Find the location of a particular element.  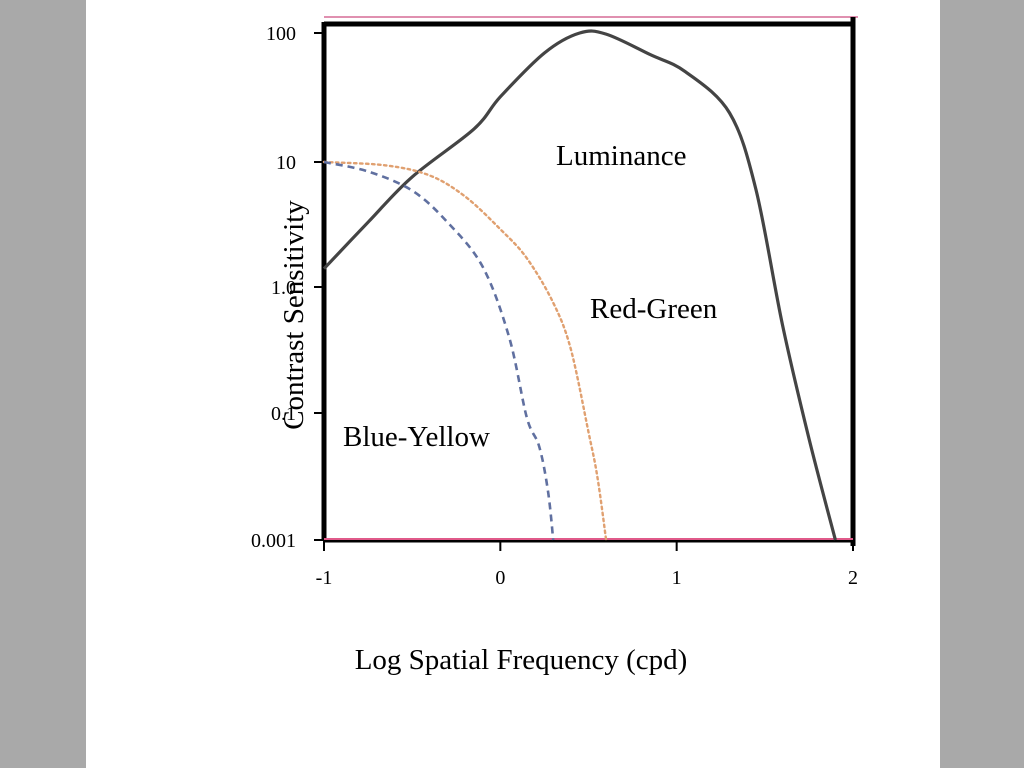

y-tick-label: 0.001 is located at coordinates (273, 541).